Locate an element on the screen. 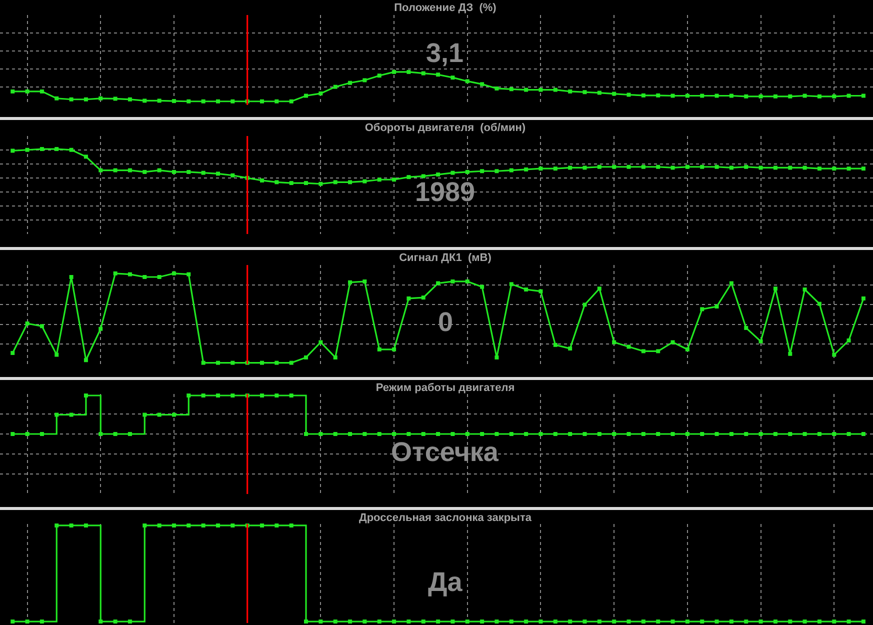  chart-title: Режим работы двигателя is located at coordinates (445, 388).